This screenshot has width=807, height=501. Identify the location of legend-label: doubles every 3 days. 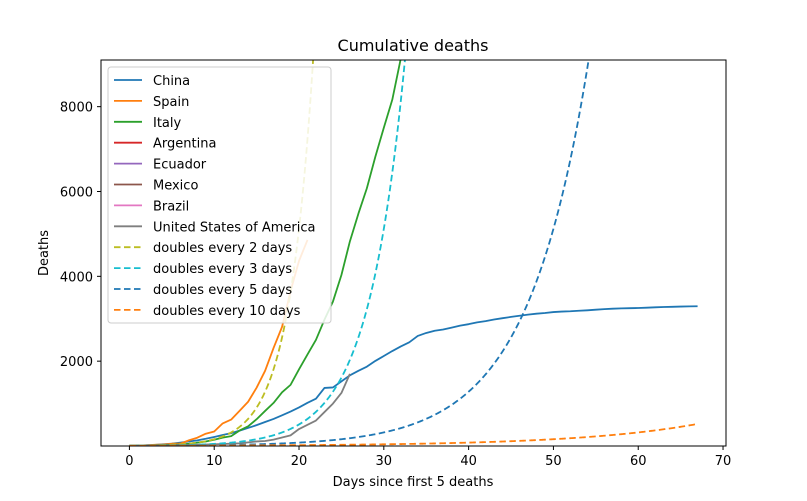
(222, 269).